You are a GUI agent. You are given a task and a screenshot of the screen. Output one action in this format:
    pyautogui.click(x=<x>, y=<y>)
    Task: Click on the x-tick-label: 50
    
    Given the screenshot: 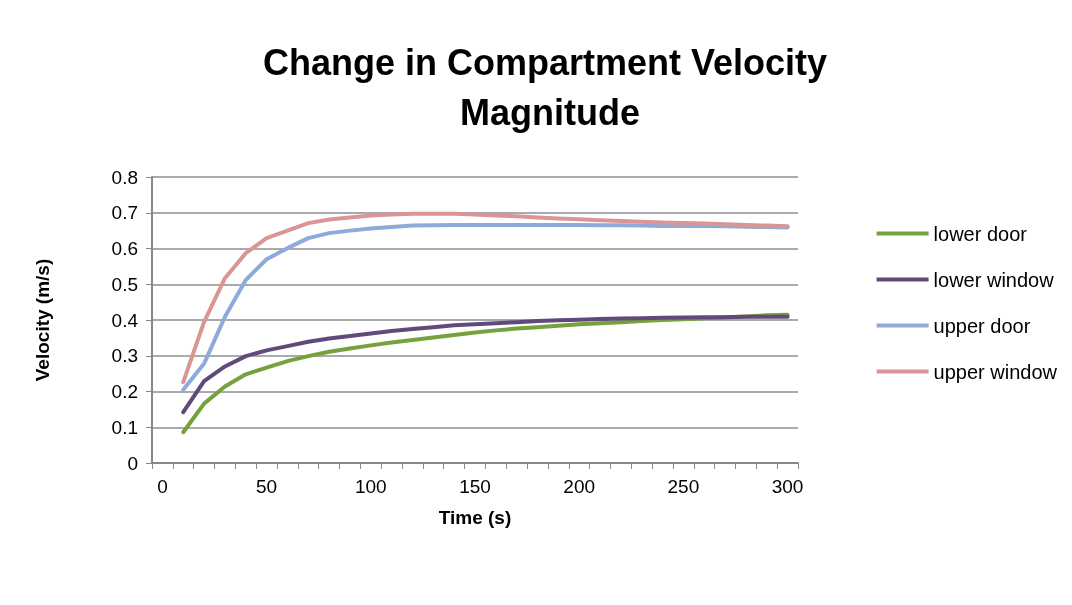 What is the action you would take?
    pyautogui.click(x=267, y=486)
    